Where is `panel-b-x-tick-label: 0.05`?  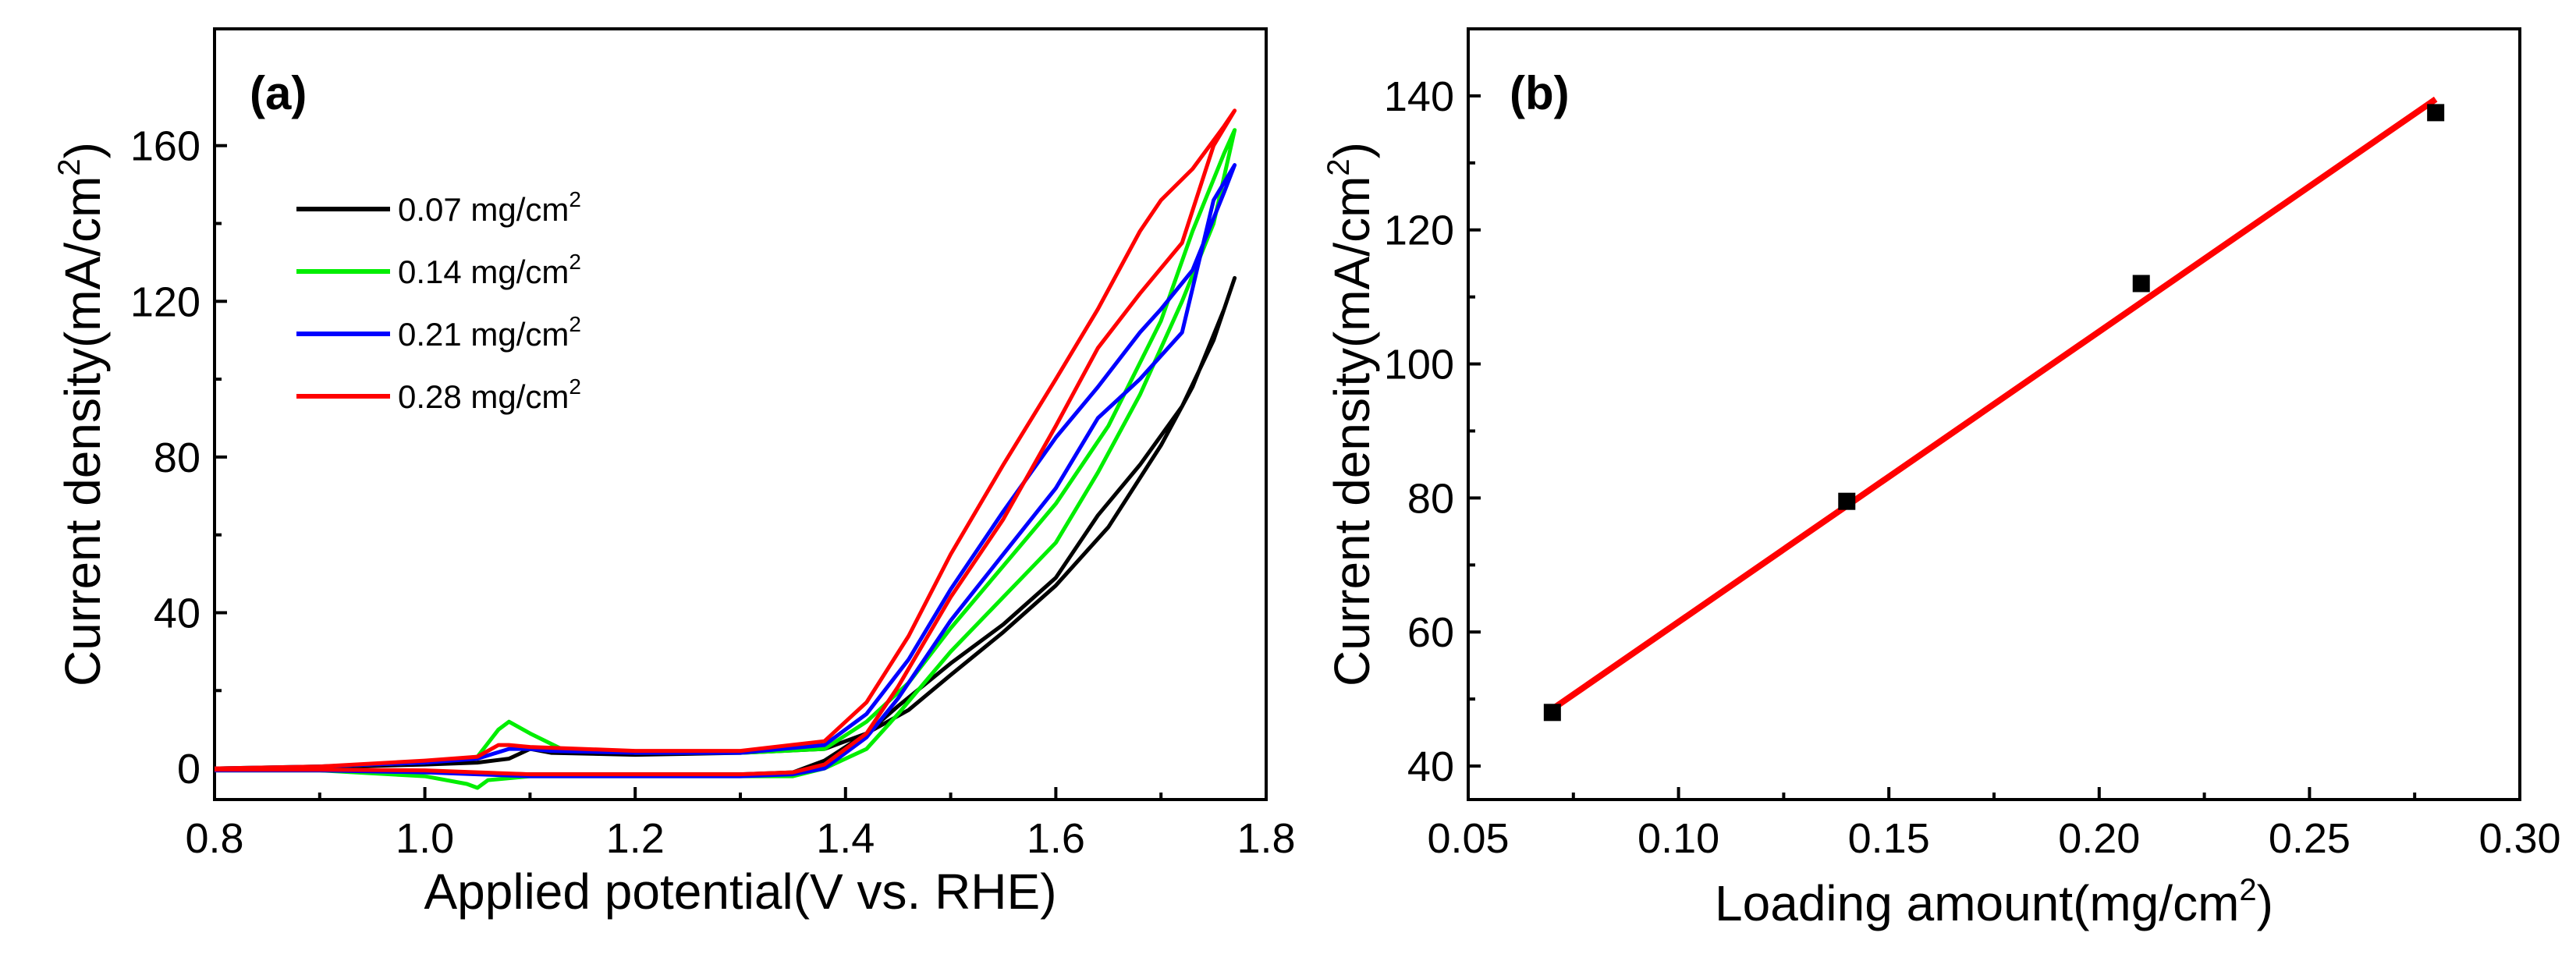 panel-b-x-tick-label: 0.05 is located at coordinates (1468, 838).